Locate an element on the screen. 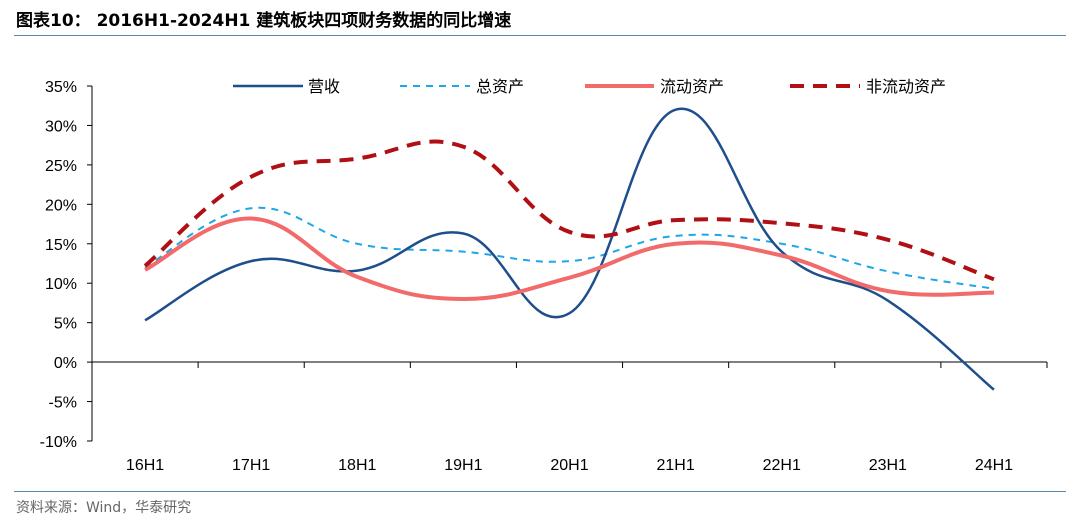 The width and height of the screenshot is (1080, 527). x-tick-label: 22H1 is located at coordinates (782, 465).